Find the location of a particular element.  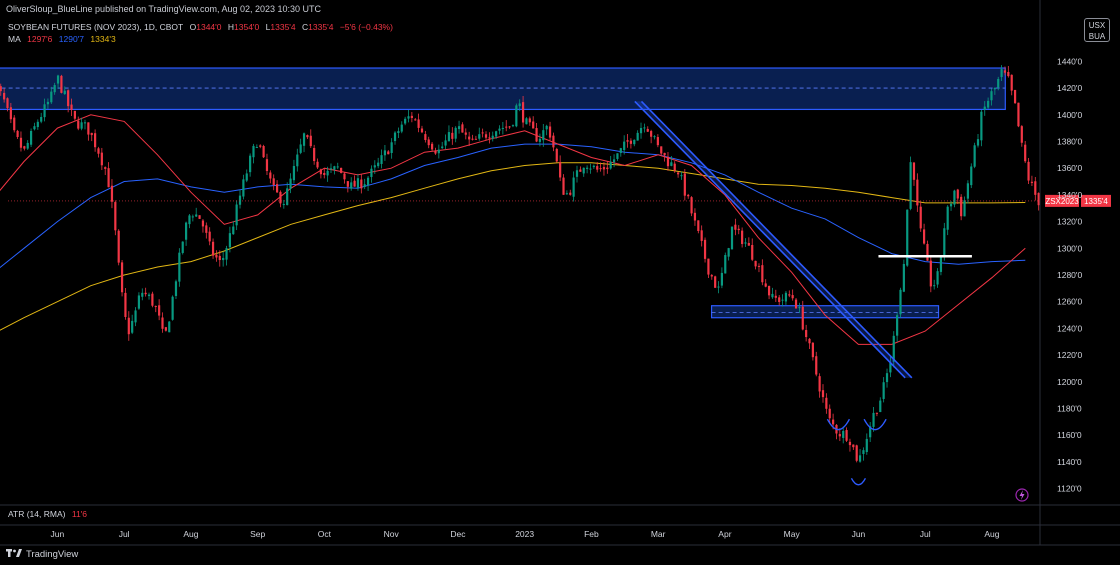

legend-ma-label: MA is located at coordinates (14, 39).